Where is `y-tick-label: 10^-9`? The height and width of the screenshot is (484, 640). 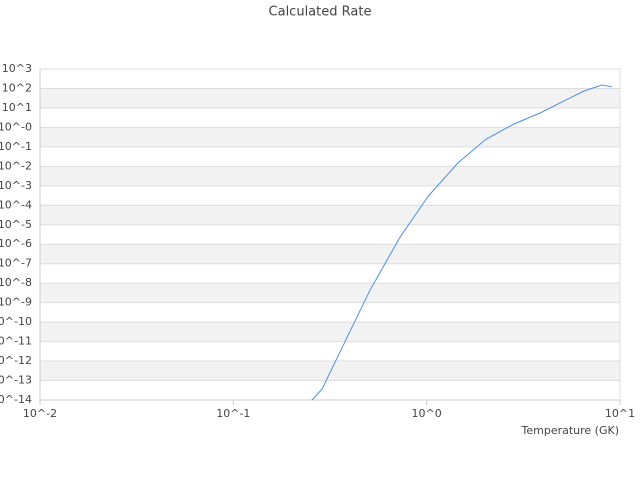
y-tick-label: 10^-9 is located at coordinates (16, 302).